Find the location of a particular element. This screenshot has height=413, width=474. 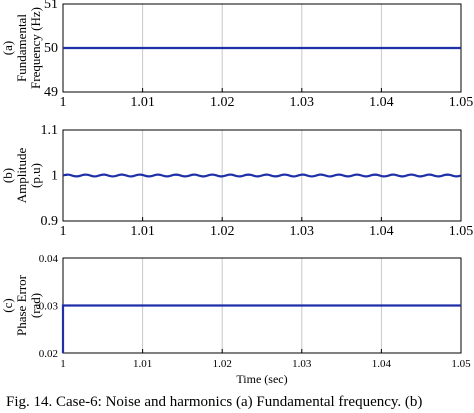

y-tick-label: 0.04 is located at coordinates (49, 259).